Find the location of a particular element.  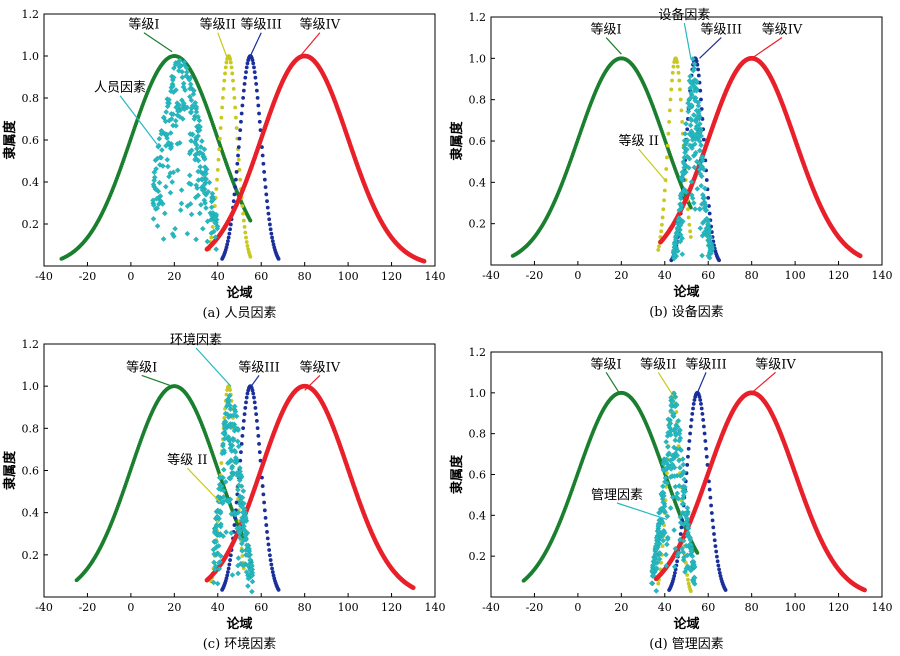

y-tick-label: 0.2 is located at coordinates (478, 556).